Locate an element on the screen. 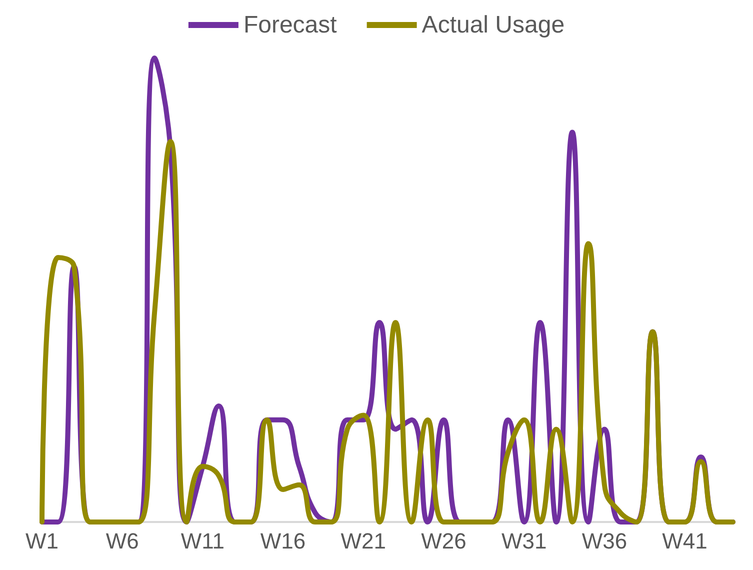 The image size is (753, 570). x-tick-label: W16 is located at coordinates (283, 541).